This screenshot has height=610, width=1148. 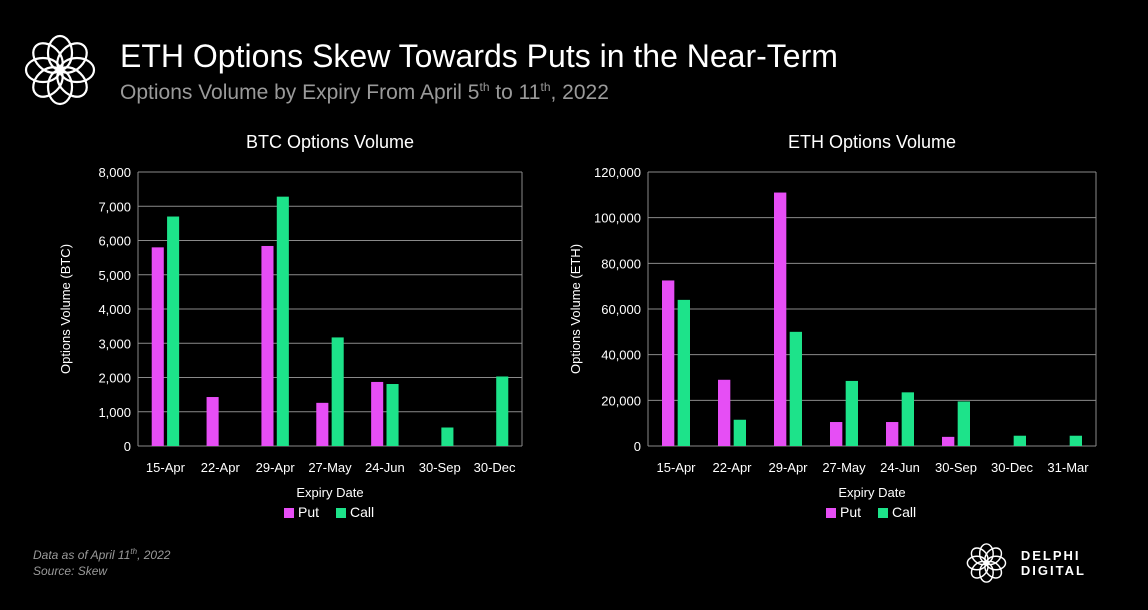 What do you see at coordinates (617, 172) in the screenshot?
I see `y-tick-label: 120,000` at bounding box center [617, 172].